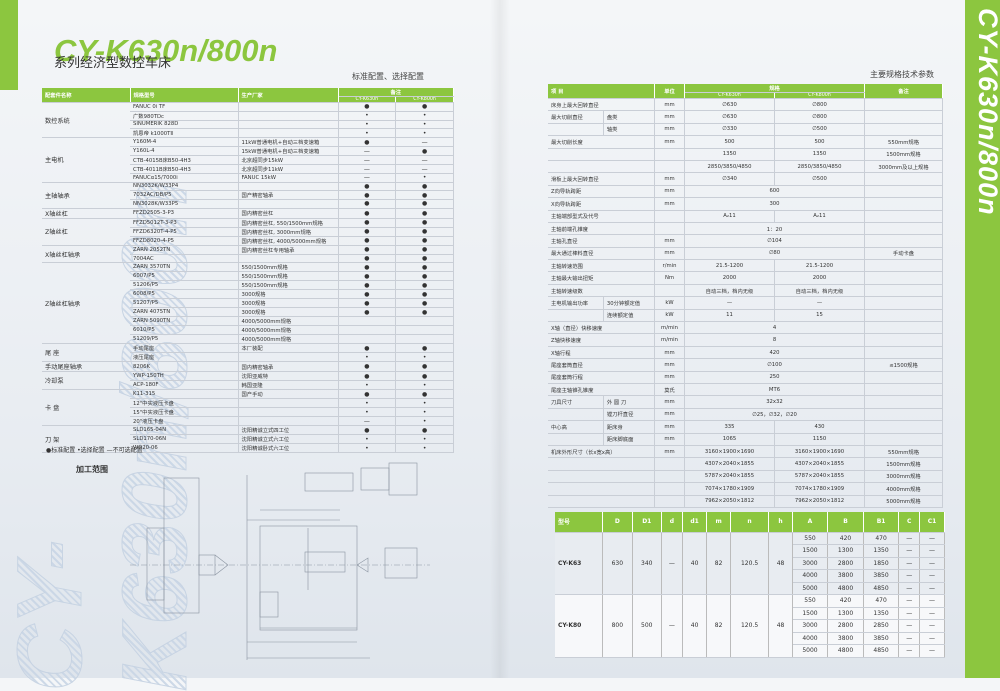  What do you see at coordinates (248, 276) in the screenshot?
I see `table-row: 6007/P5 550/1500mm规格 ● ●` at bounding box center [248, 276].